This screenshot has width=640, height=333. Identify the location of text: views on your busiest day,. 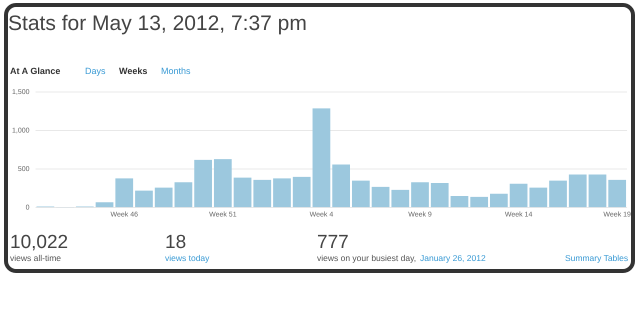
(366, 258).